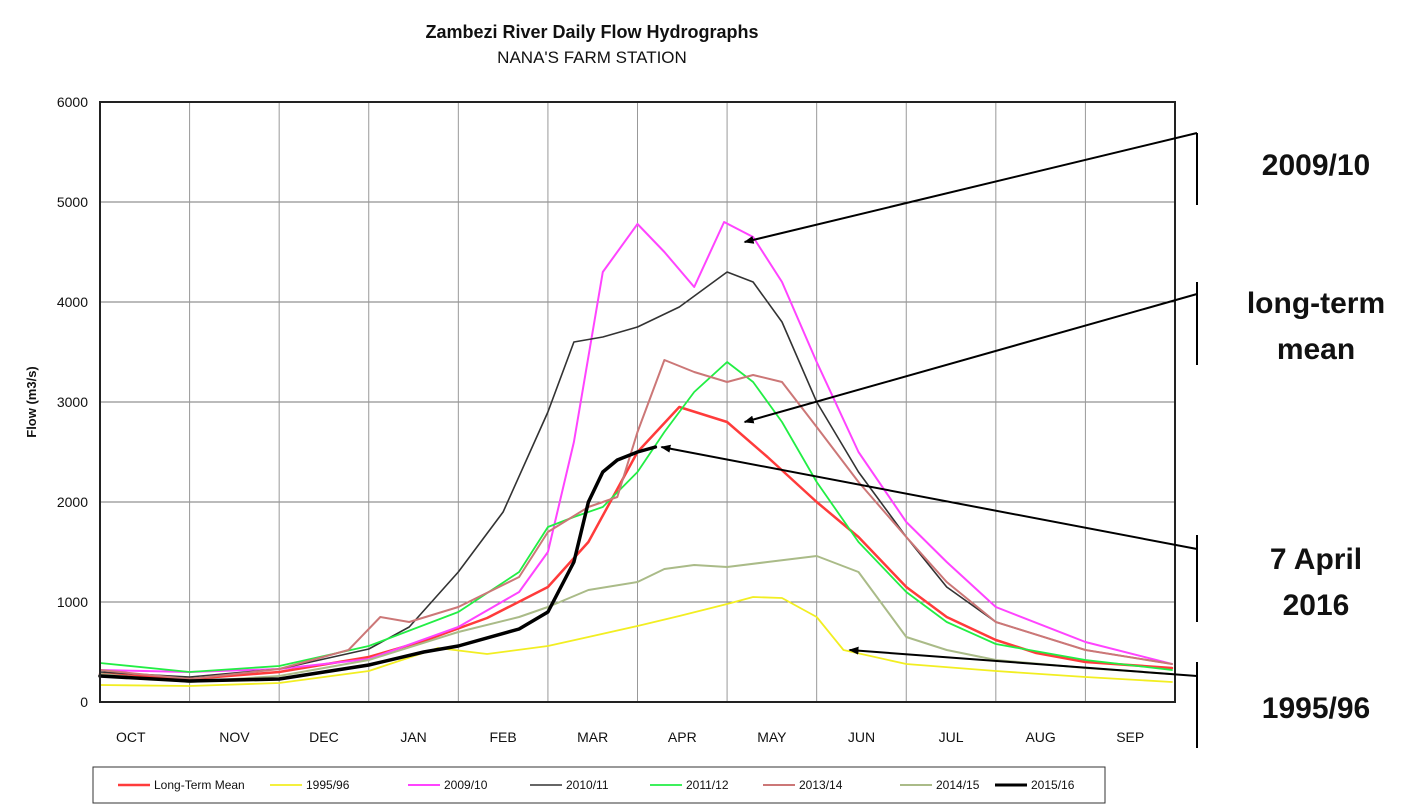 The height and width of the screenshot is (812, 1422). I want to click on legend-label: 2011/12, so click(707, 785).